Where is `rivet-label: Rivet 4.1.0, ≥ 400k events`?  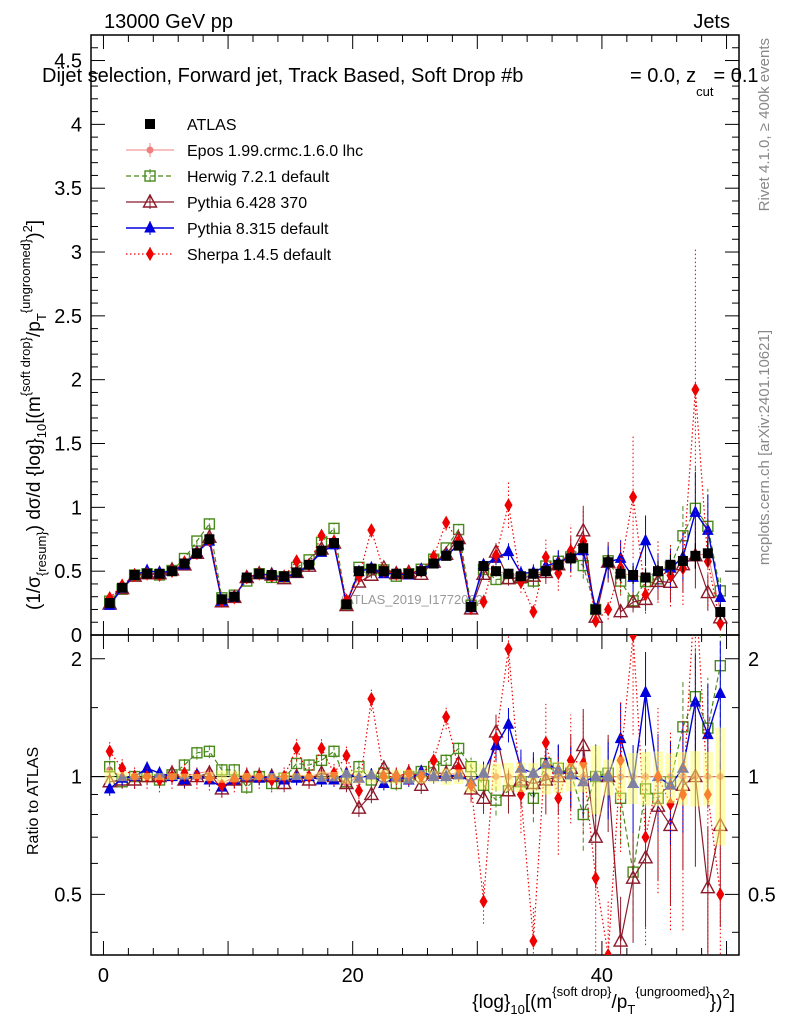 rivet-label: Rivet 4.1.0, ≥ 400k events is located at coordinates (764, 124).